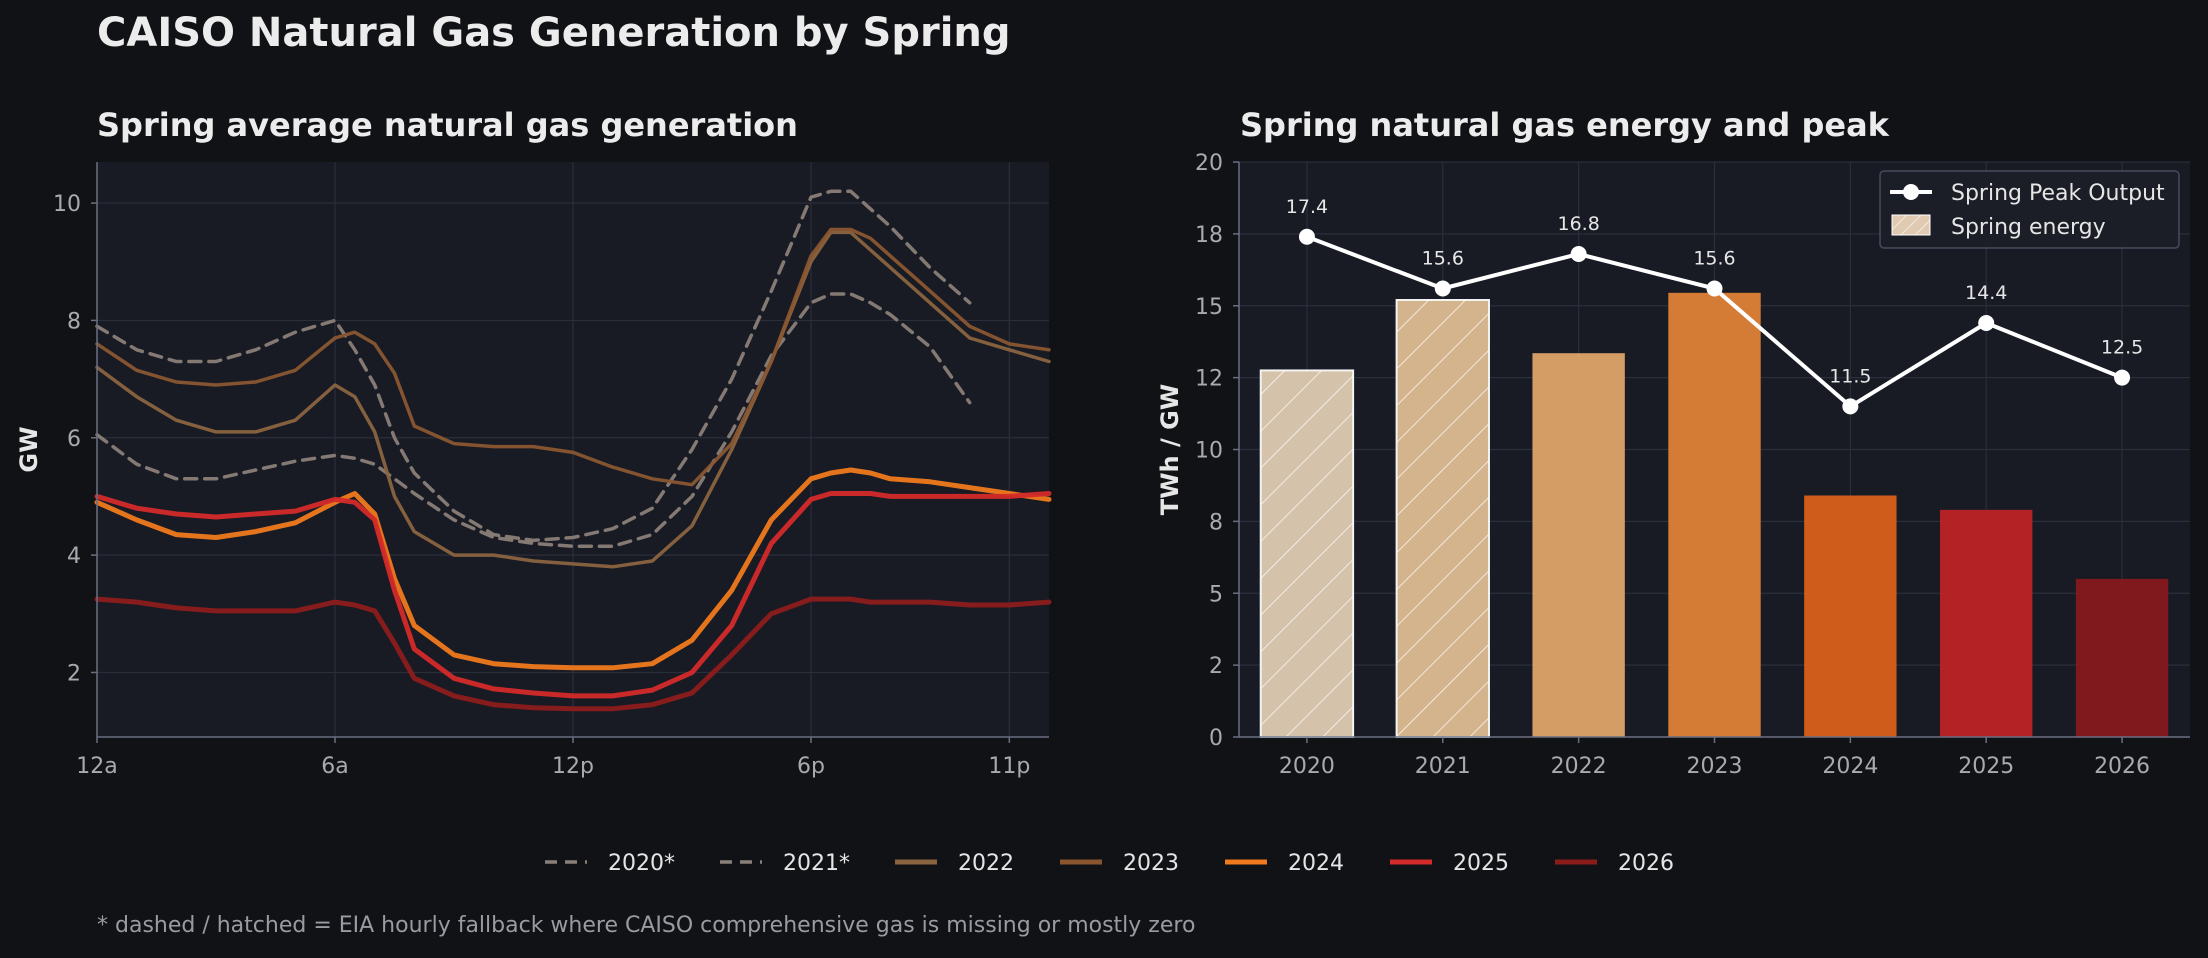 The height and width of the screenshot is (958, 2208). I want to click on peak-output-point-2025, so click(1986, 323).